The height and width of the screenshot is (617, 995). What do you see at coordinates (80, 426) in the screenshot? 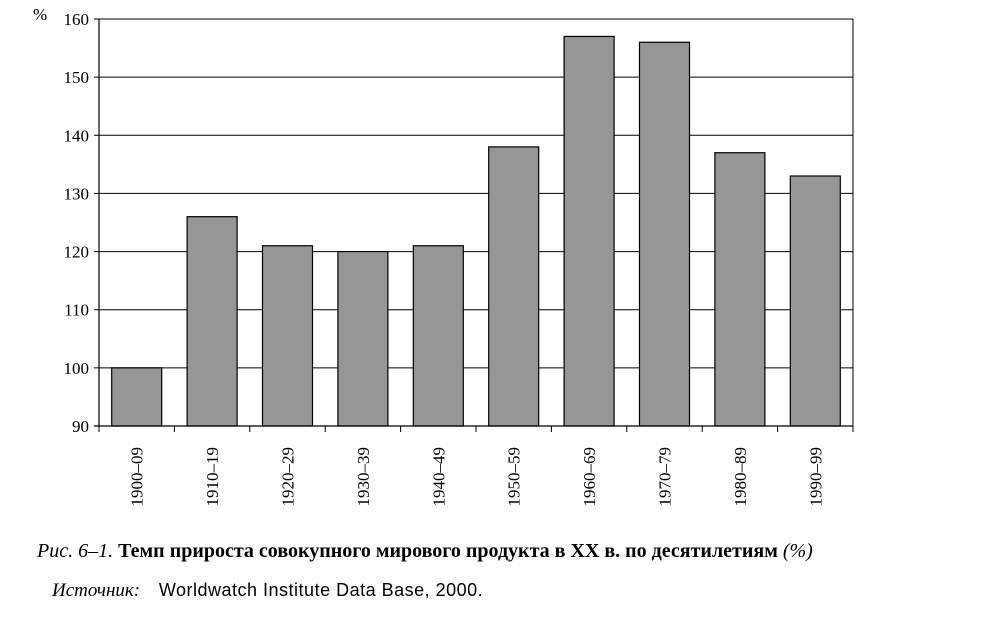
I see `y-tick-label-90: 90` at bounding box center [80, 426].